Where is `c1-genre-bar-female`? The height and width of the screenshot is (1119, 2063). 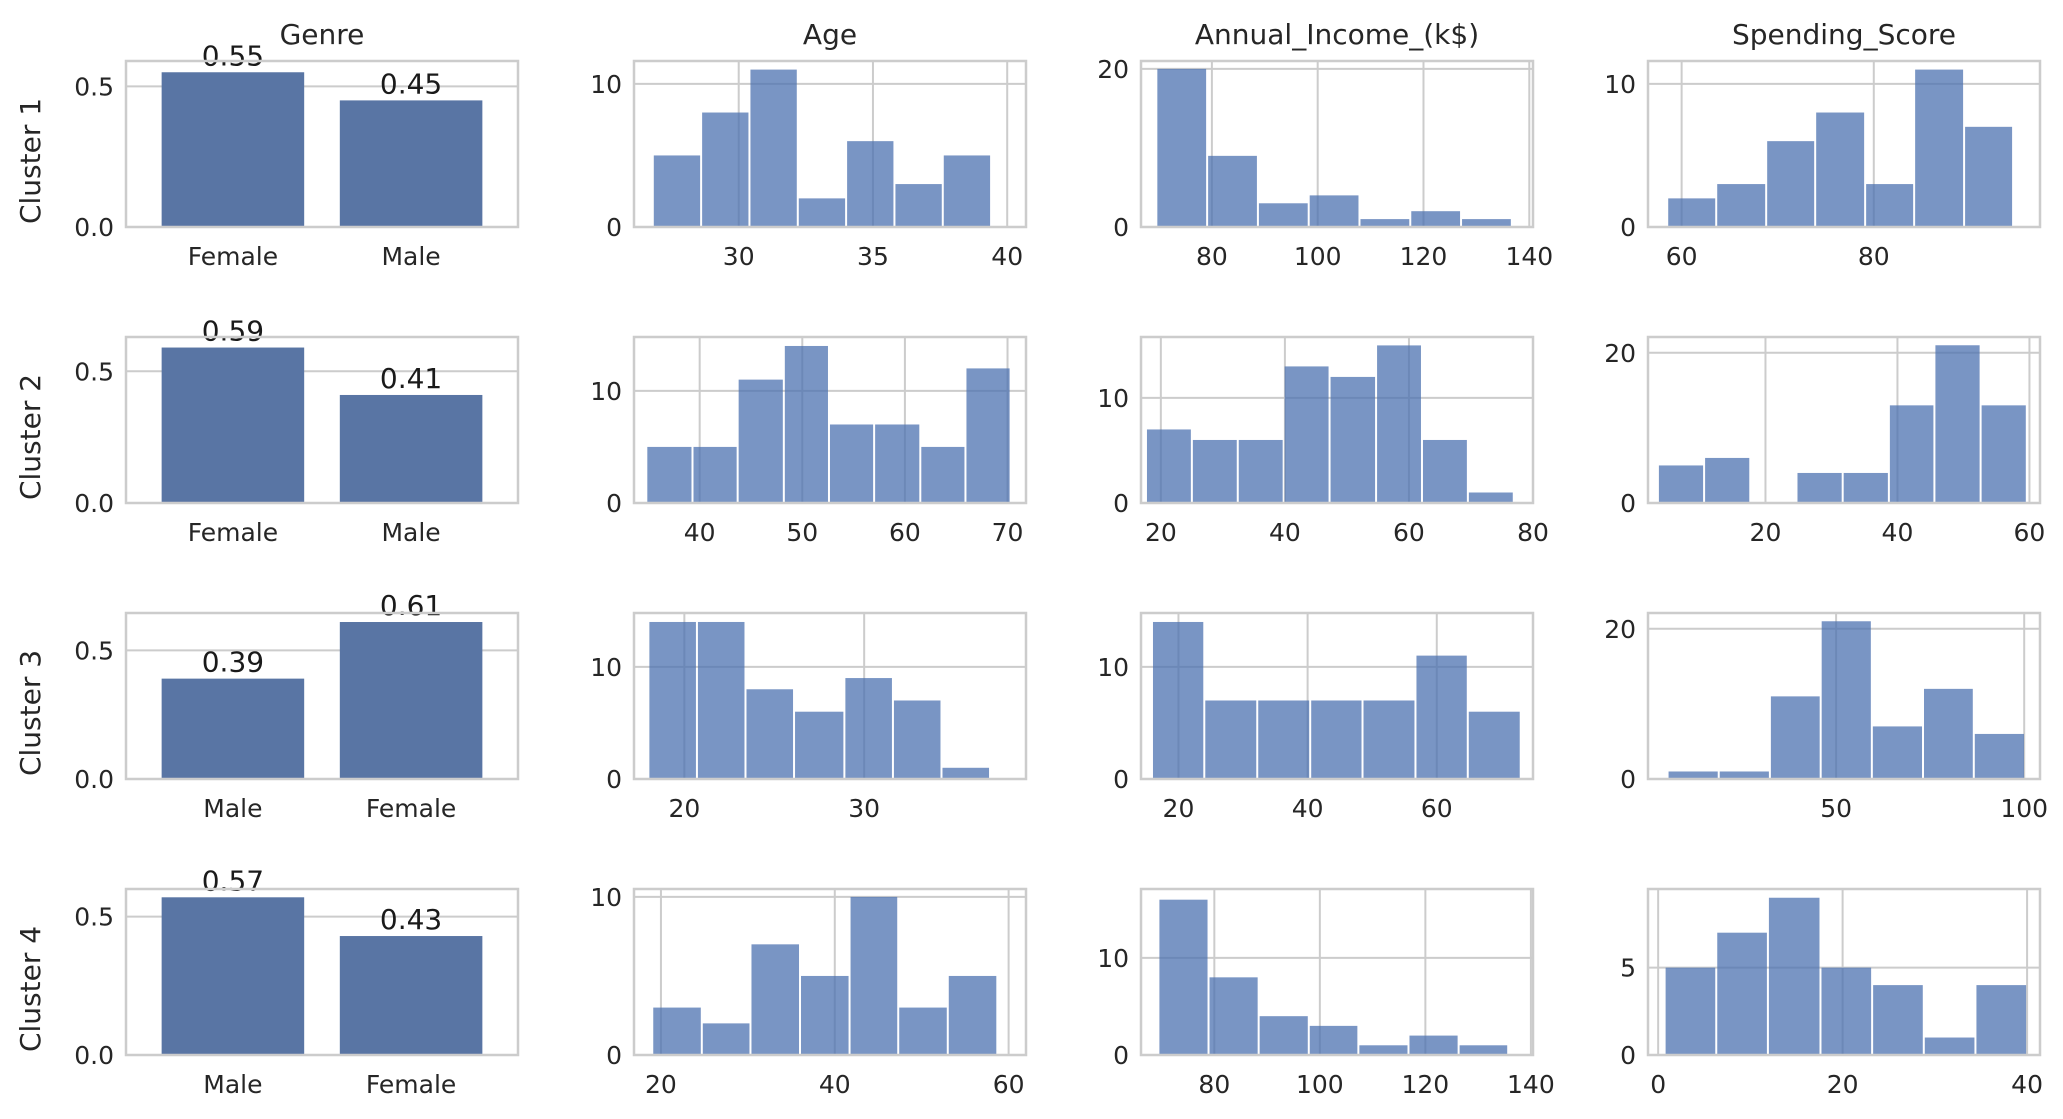
c1-genre-bar-female is located at coordinates (233, 149).